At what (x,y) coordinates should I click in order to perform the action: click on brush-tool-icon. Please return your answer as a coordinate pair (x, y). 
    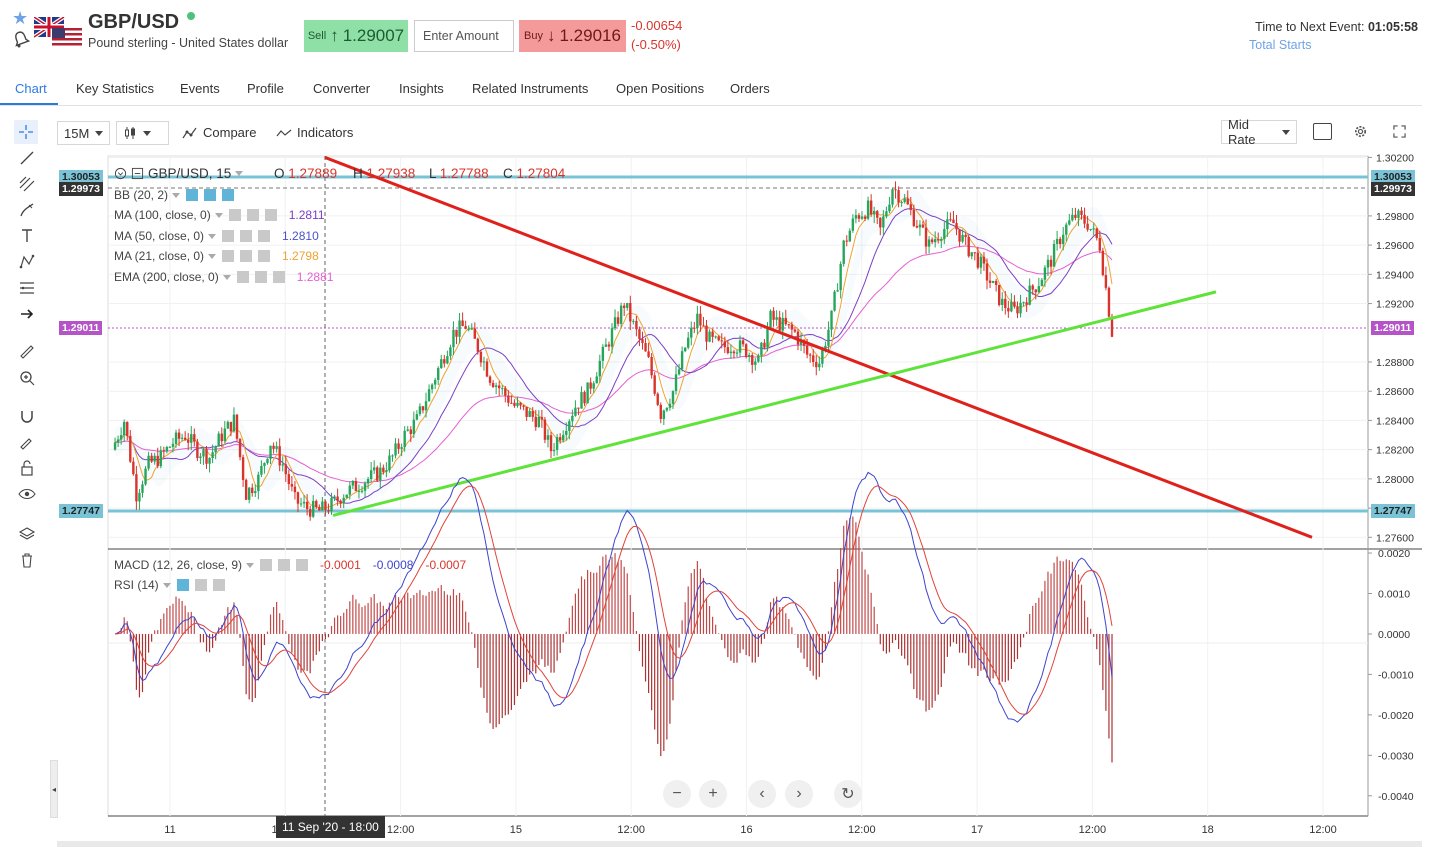
    Looking at the image, I should click on (27, 210).